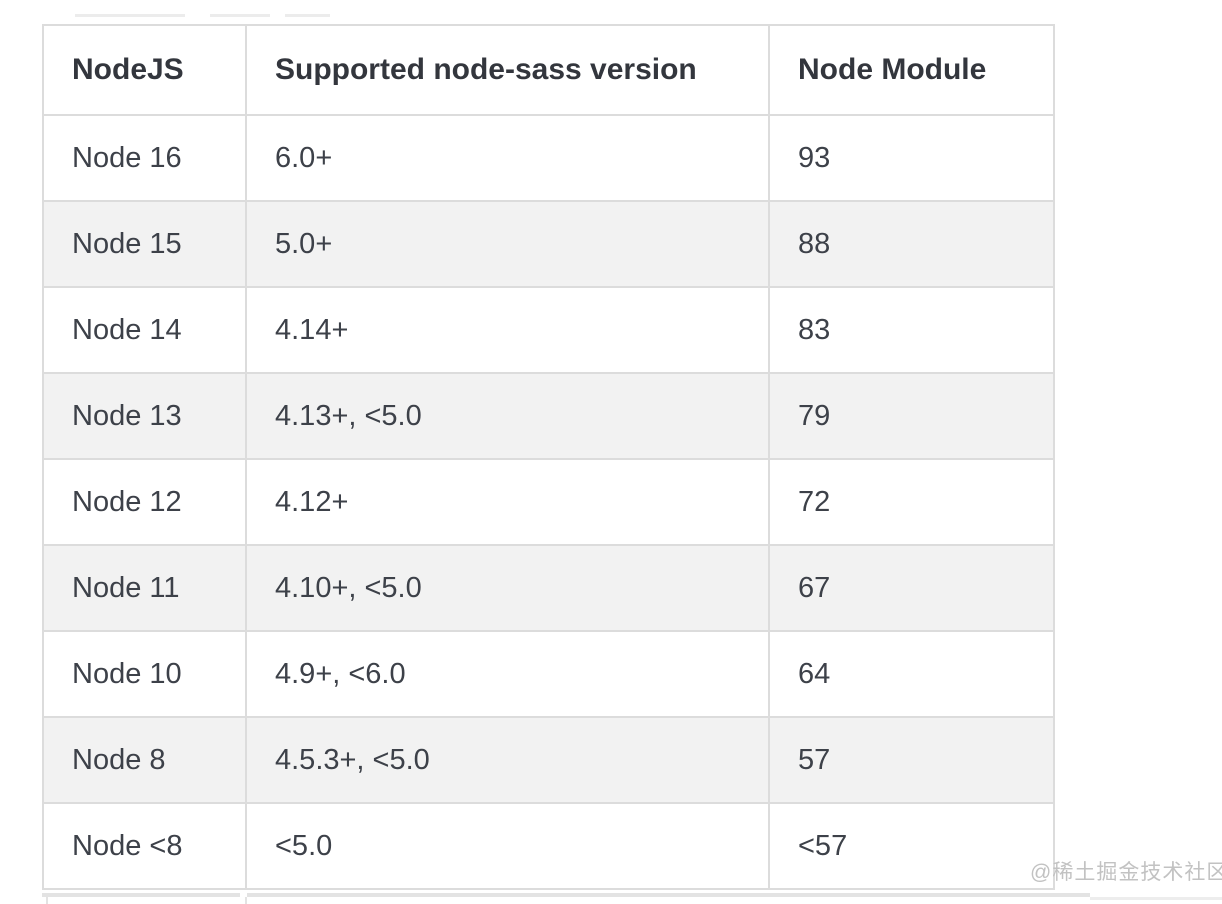 This screenshot has width=1222, height=904. I want to click on table-row: Node 14 4.14+ 83, so click(548, 330).